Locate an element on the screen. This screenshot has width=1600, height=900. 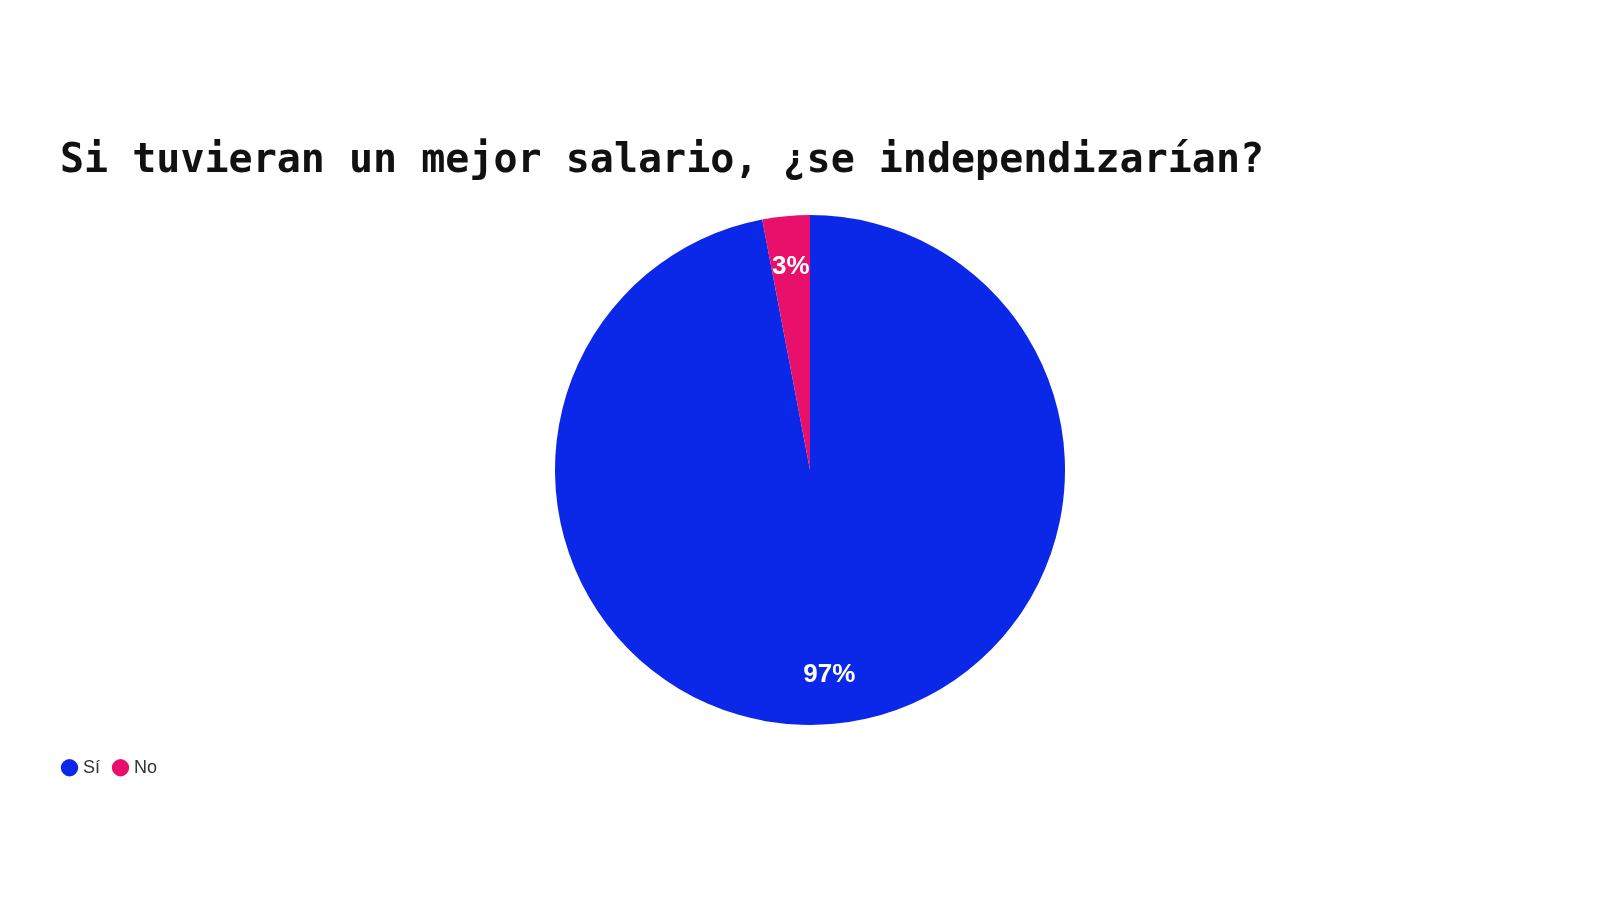
chart-title: Si tuvieran un mejor salario, ¿se independizarían? is located at coordinates (662, 158).